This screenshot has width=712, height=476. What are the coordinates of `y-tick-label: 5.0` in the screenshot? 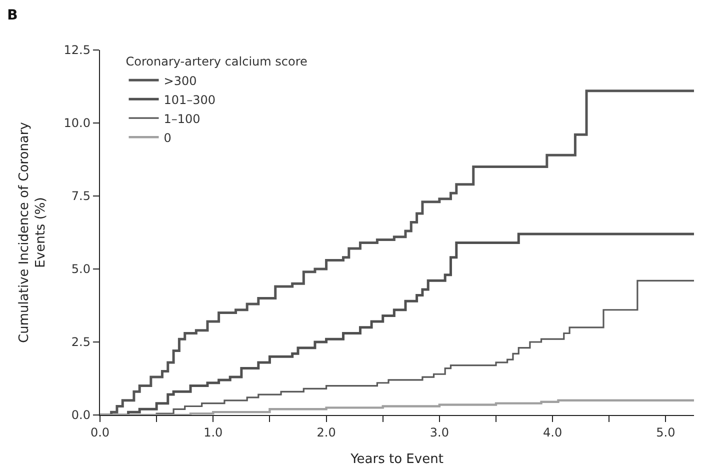 It's located at (80, 269).